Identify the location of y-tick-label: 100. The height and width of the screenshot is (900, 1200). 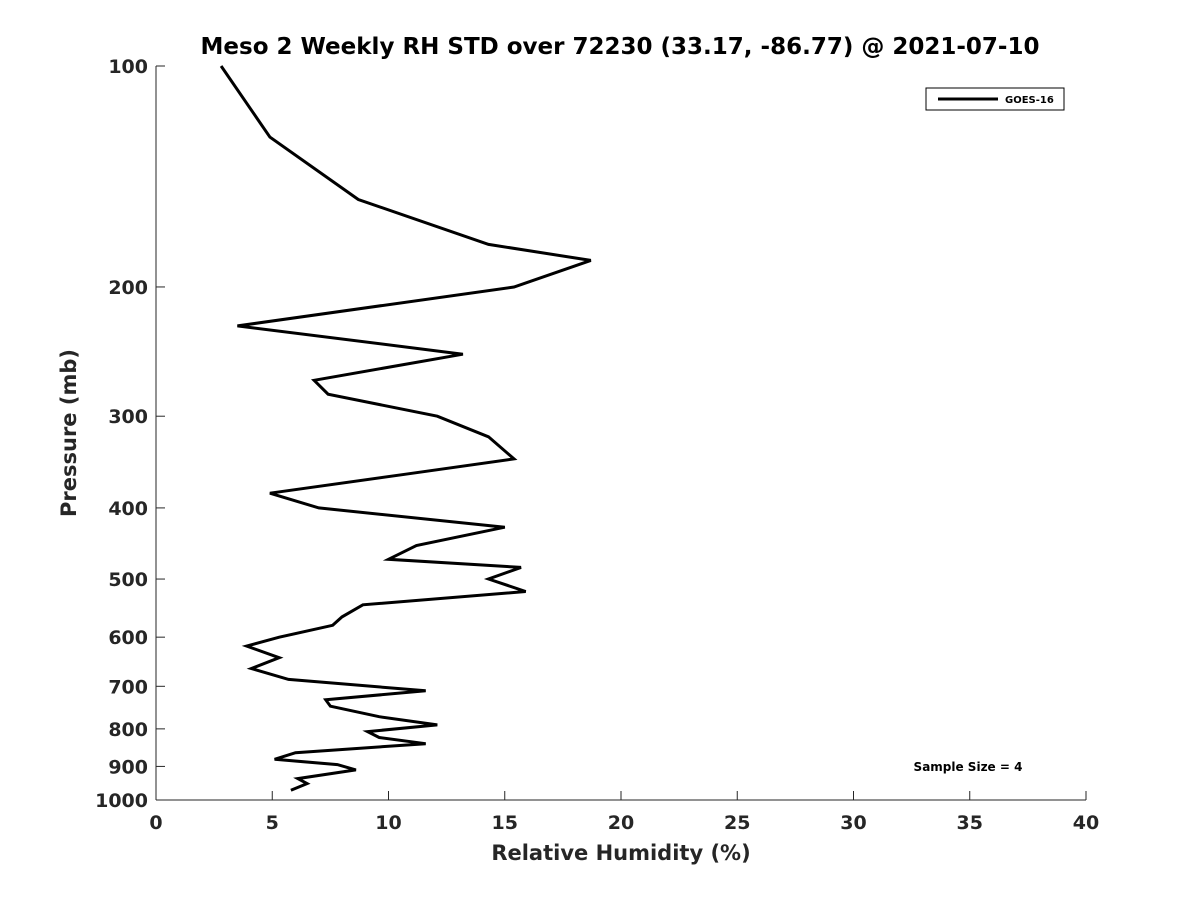
(128, 67).